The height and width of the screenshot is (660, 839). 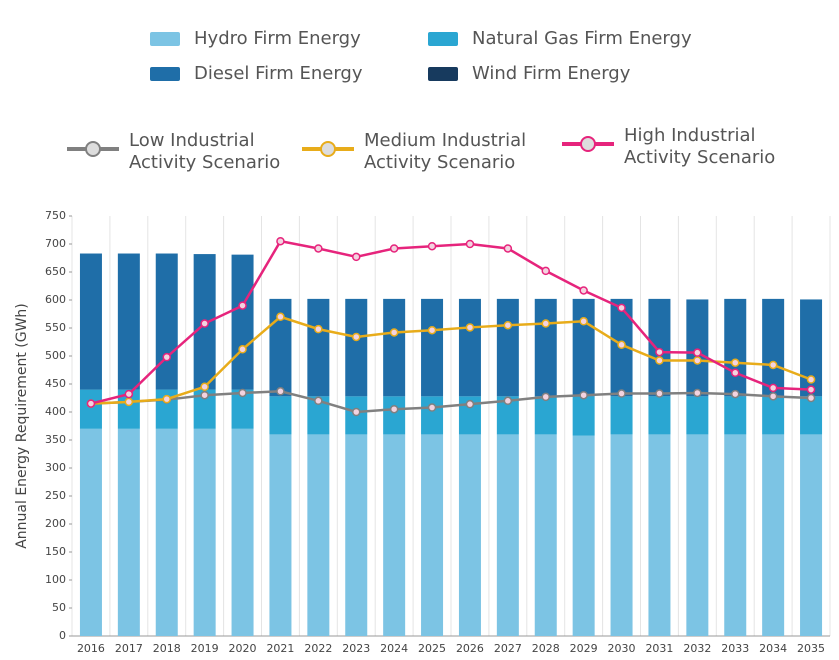 What do you see at coordinates (55, 495) in the screenshot?
I see `y-tick-label: 250` at bounding box center [55, 495].